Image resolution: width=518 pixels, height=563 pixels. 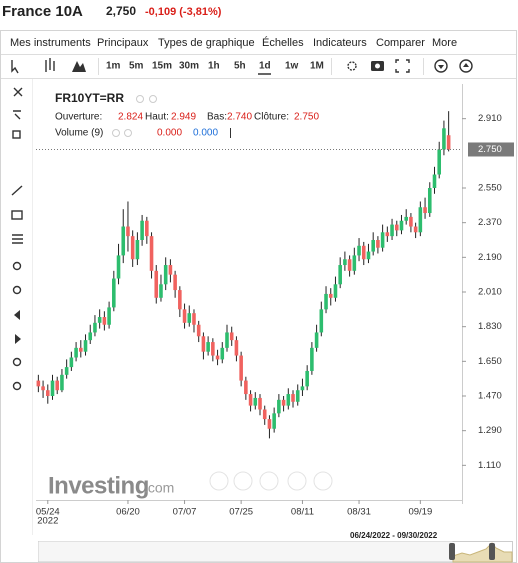 I want to click on legend-value: 2.949, so click(x=183, y=117).